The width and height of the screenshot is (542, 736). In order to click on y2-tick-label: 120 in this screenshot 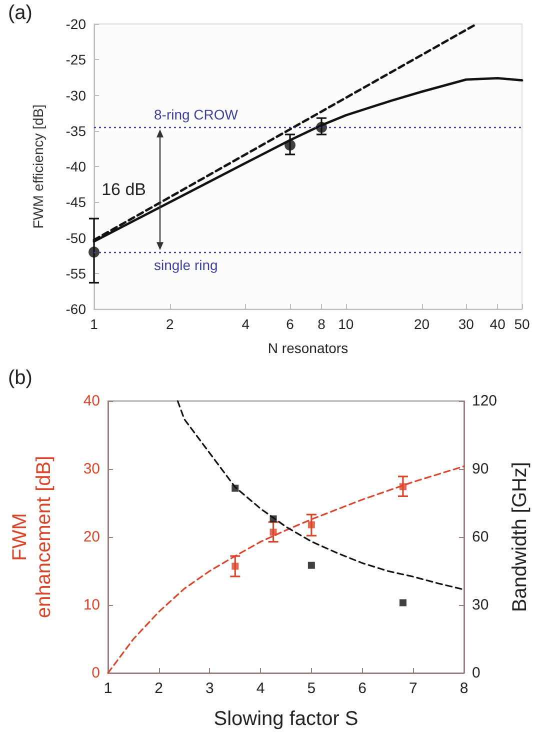, I will do `click(485, 401)`.